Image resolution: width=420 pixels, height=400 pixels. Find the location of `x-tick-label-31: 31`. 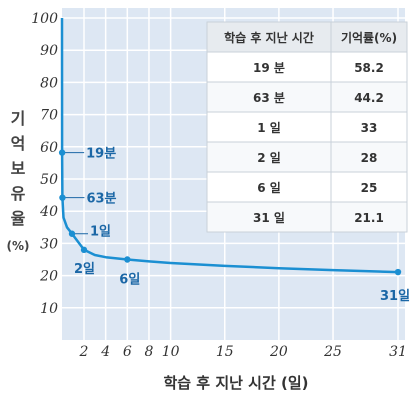

x-tick-label-31: 31 is located at coordinates (398, 352).